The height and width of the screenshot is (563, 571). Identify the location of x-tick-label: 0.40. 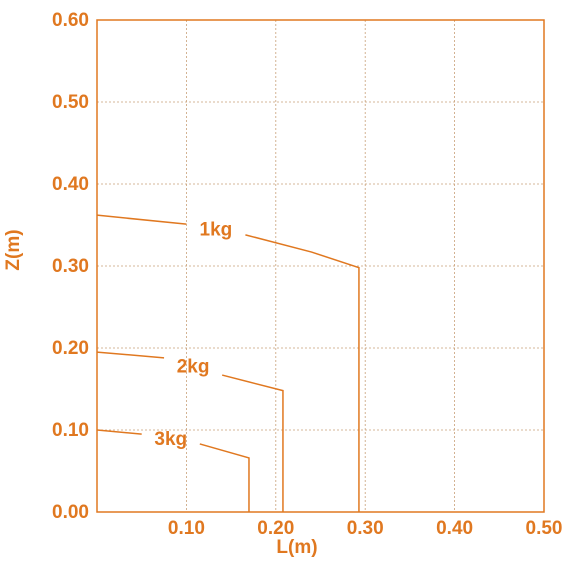
(454, 528).